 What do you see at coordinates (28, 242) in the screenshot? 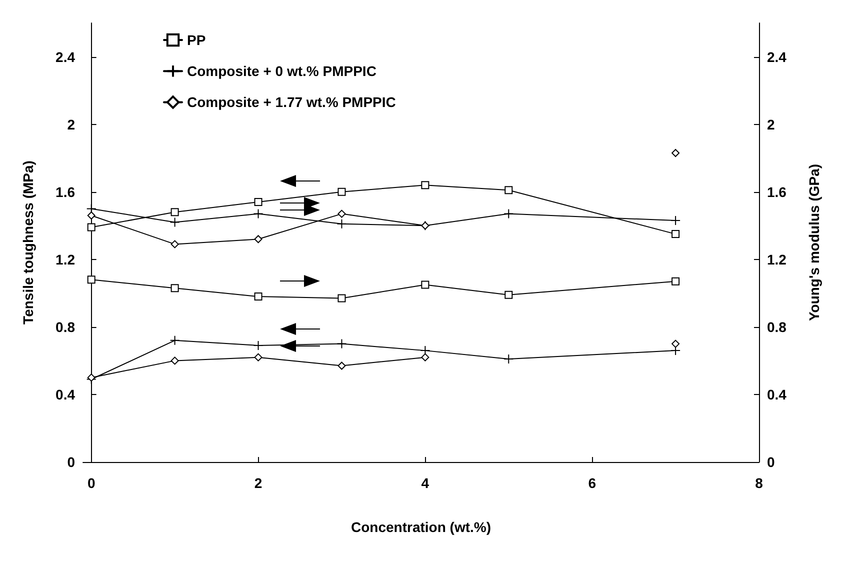
I see `y-axis-title: Tensile toughness (MPa)` at bounding box center [28, 242].